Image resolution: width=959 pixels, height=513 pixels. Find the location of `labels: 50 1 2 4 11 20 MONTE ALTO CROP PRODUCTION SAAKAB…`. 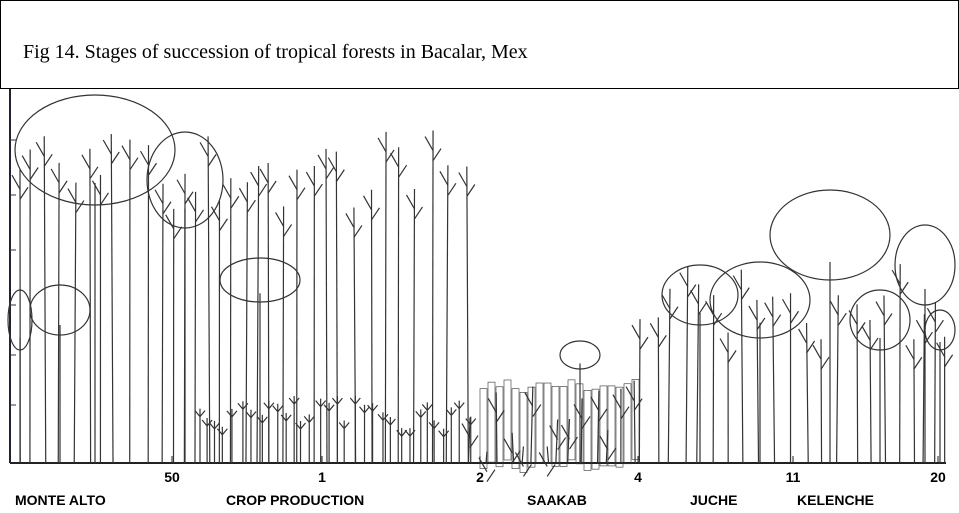

labels: 50 1 2 4 11 20 MONTE ALTO CROP PRODUCTION SAAKAB… is located at coordinates (480, 488).